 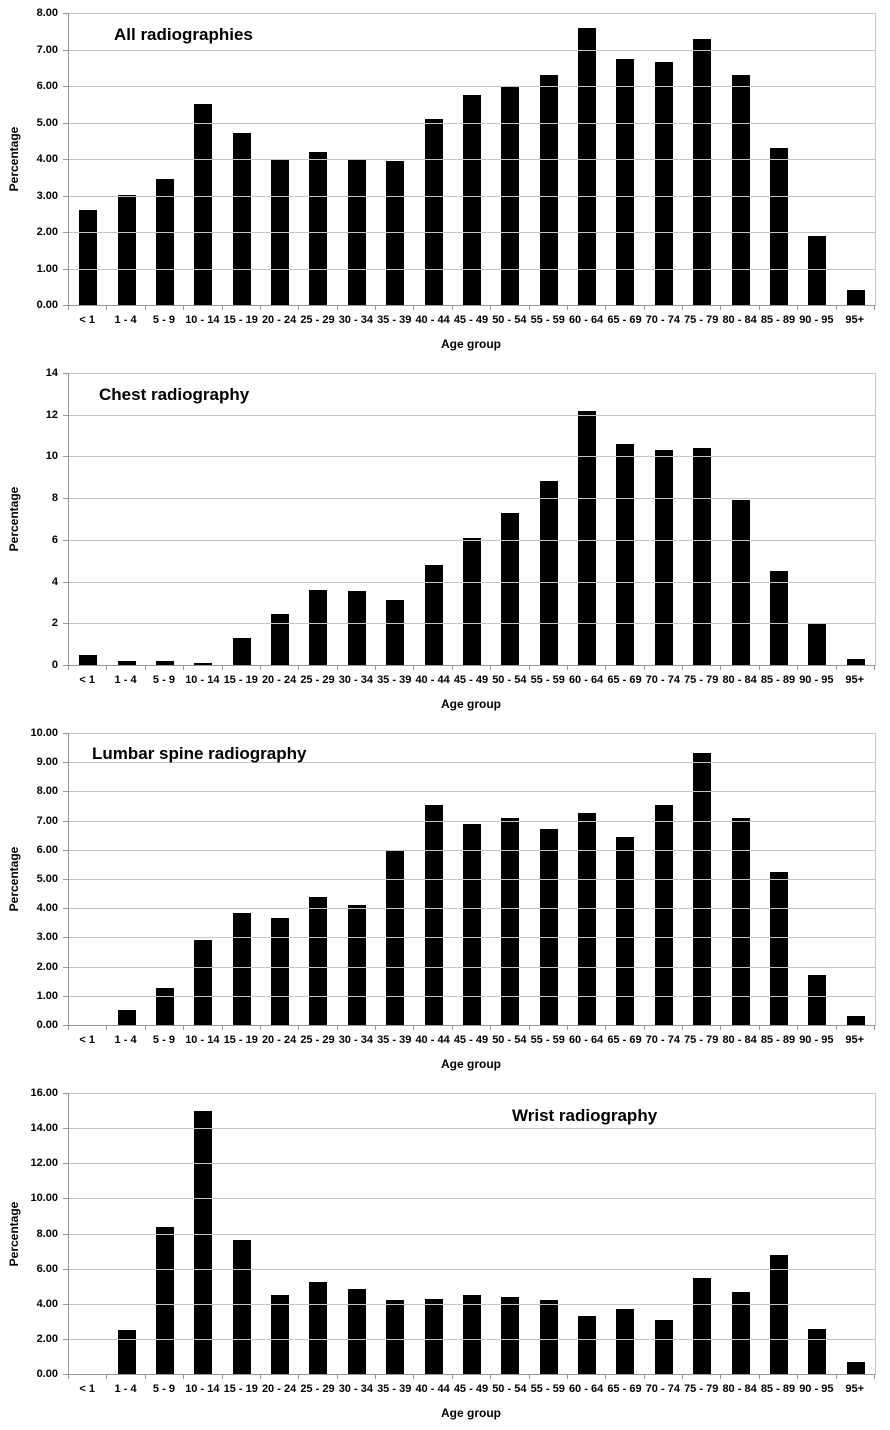 What do you see at coordinates (279, 320) in the screenshot?
I see `x-tick-label: 20 - 24` at bounding box center [279, 320].